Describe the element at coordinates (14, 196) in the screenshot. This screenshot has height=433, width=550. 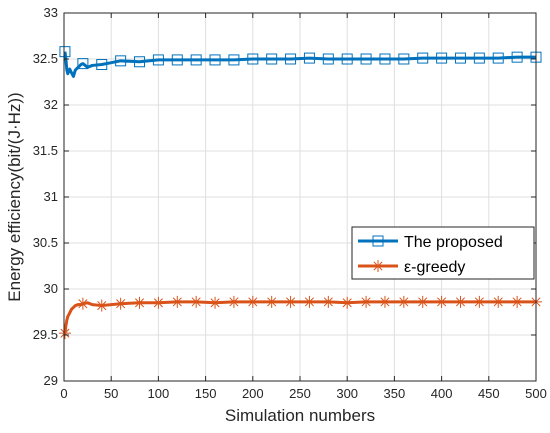
I see `y-axis-label: Energy efficiency(bit/(J·Hz))` at that location.